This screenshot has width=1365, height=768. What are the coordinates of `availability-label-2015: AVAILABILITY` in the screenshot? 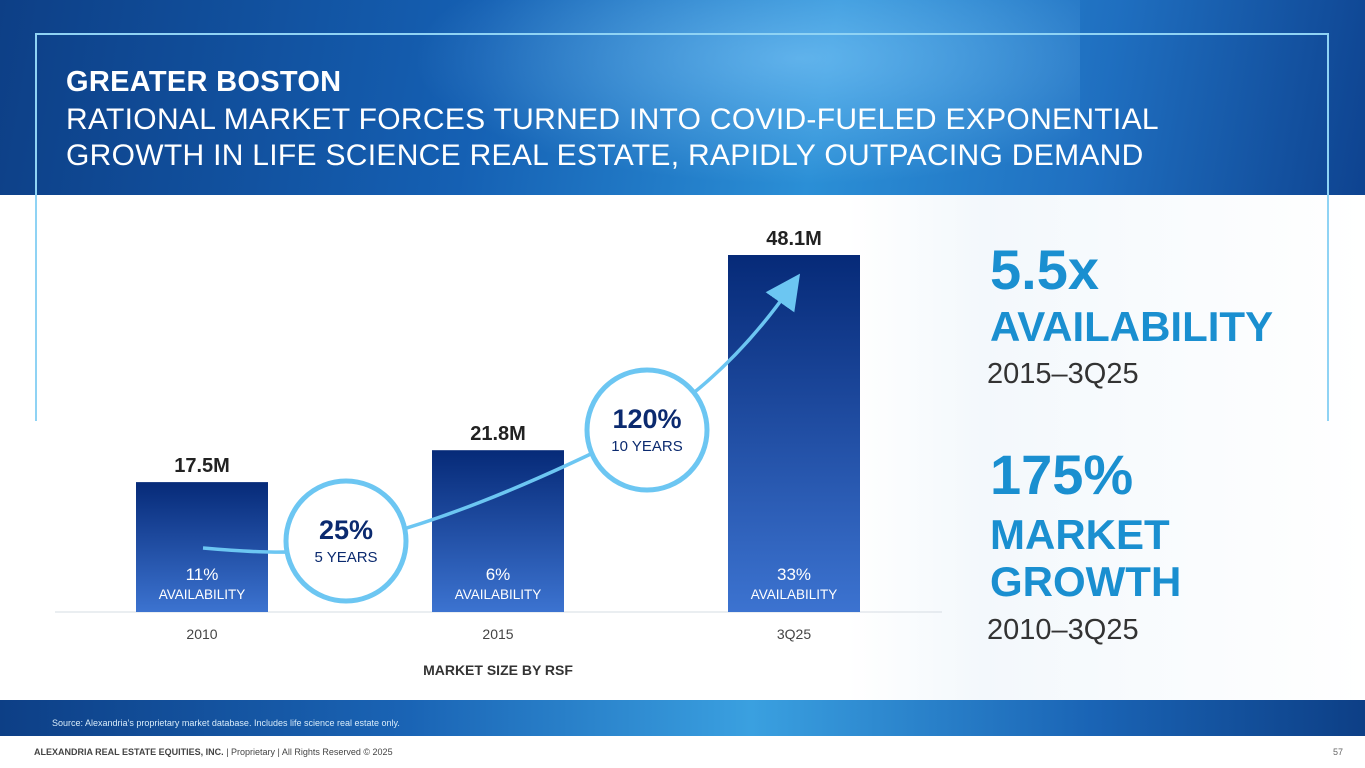 It's located at (498, 594).